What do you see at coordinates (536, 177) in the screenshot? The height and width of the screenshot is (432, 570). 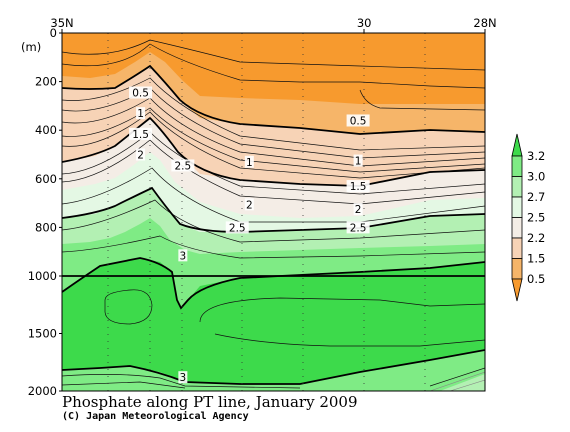 I see `colorbar-tick-label: 3.0` at bounding box center [536, 177].